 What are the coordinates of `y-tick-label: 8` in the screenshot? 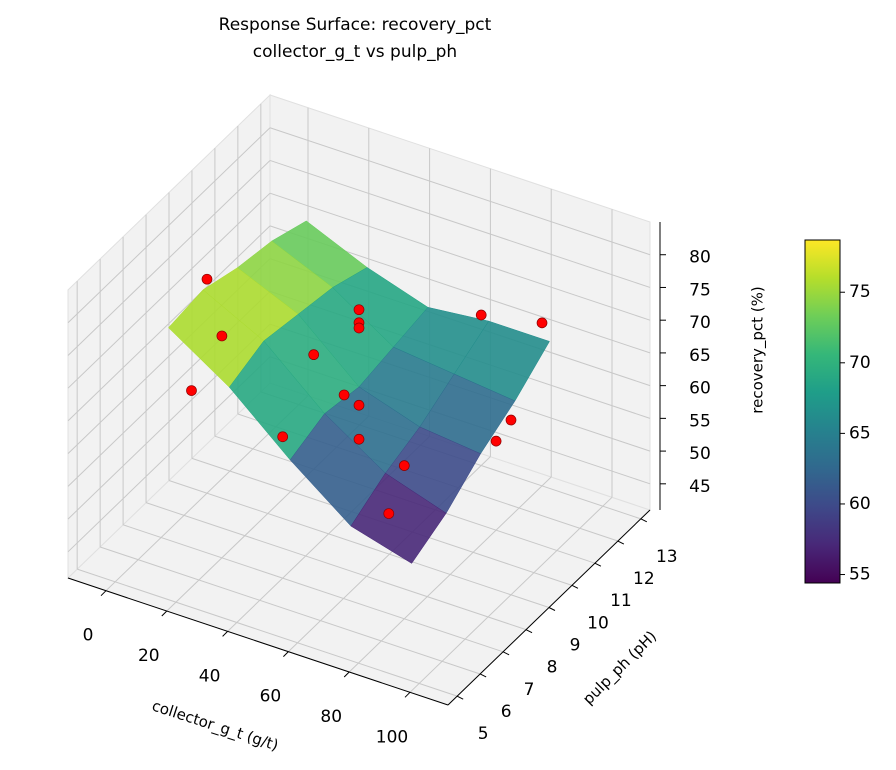 It's located at (552, 668).